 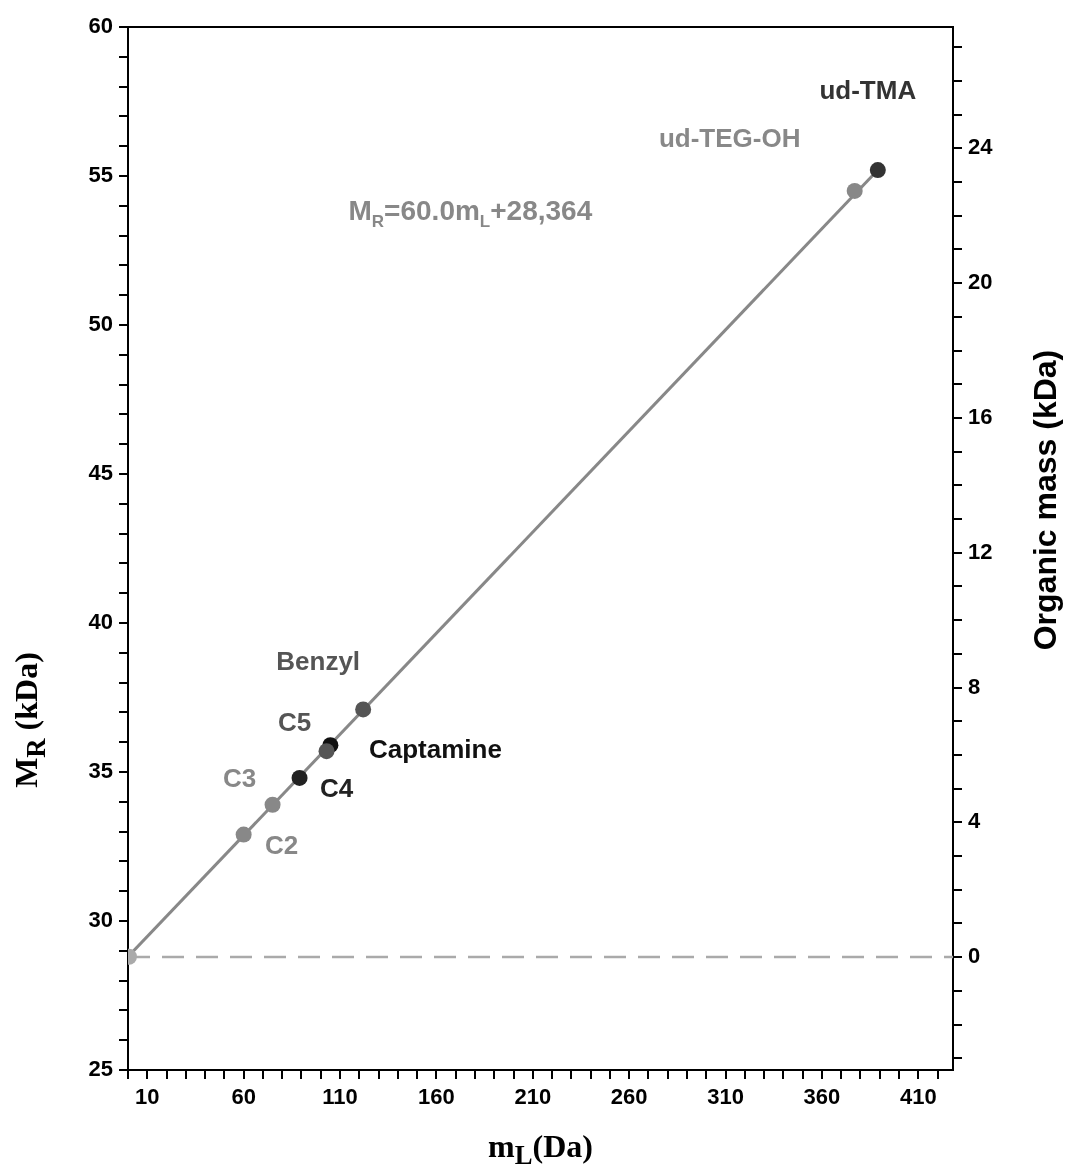 What do you see at coordinates (629, 1097) in the screenshot?
I see `x-tick-label: 260` at bounding box center [629, 1097].